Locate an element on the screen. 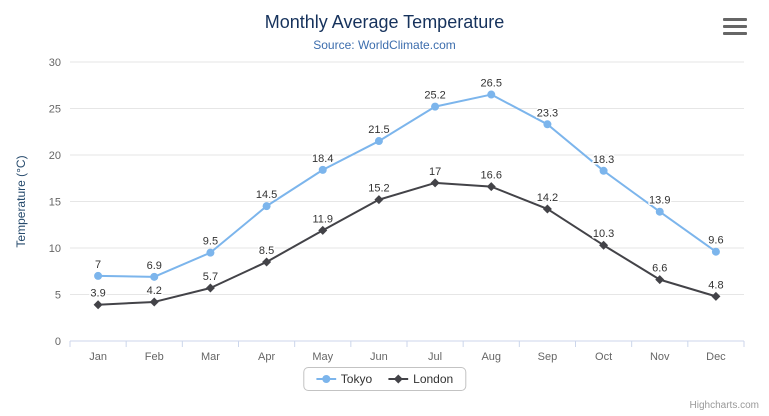 Image resolution: width=769 pixels, height=416 pixels. london-data-label: 11.9 is located at coordinates (322, 219).